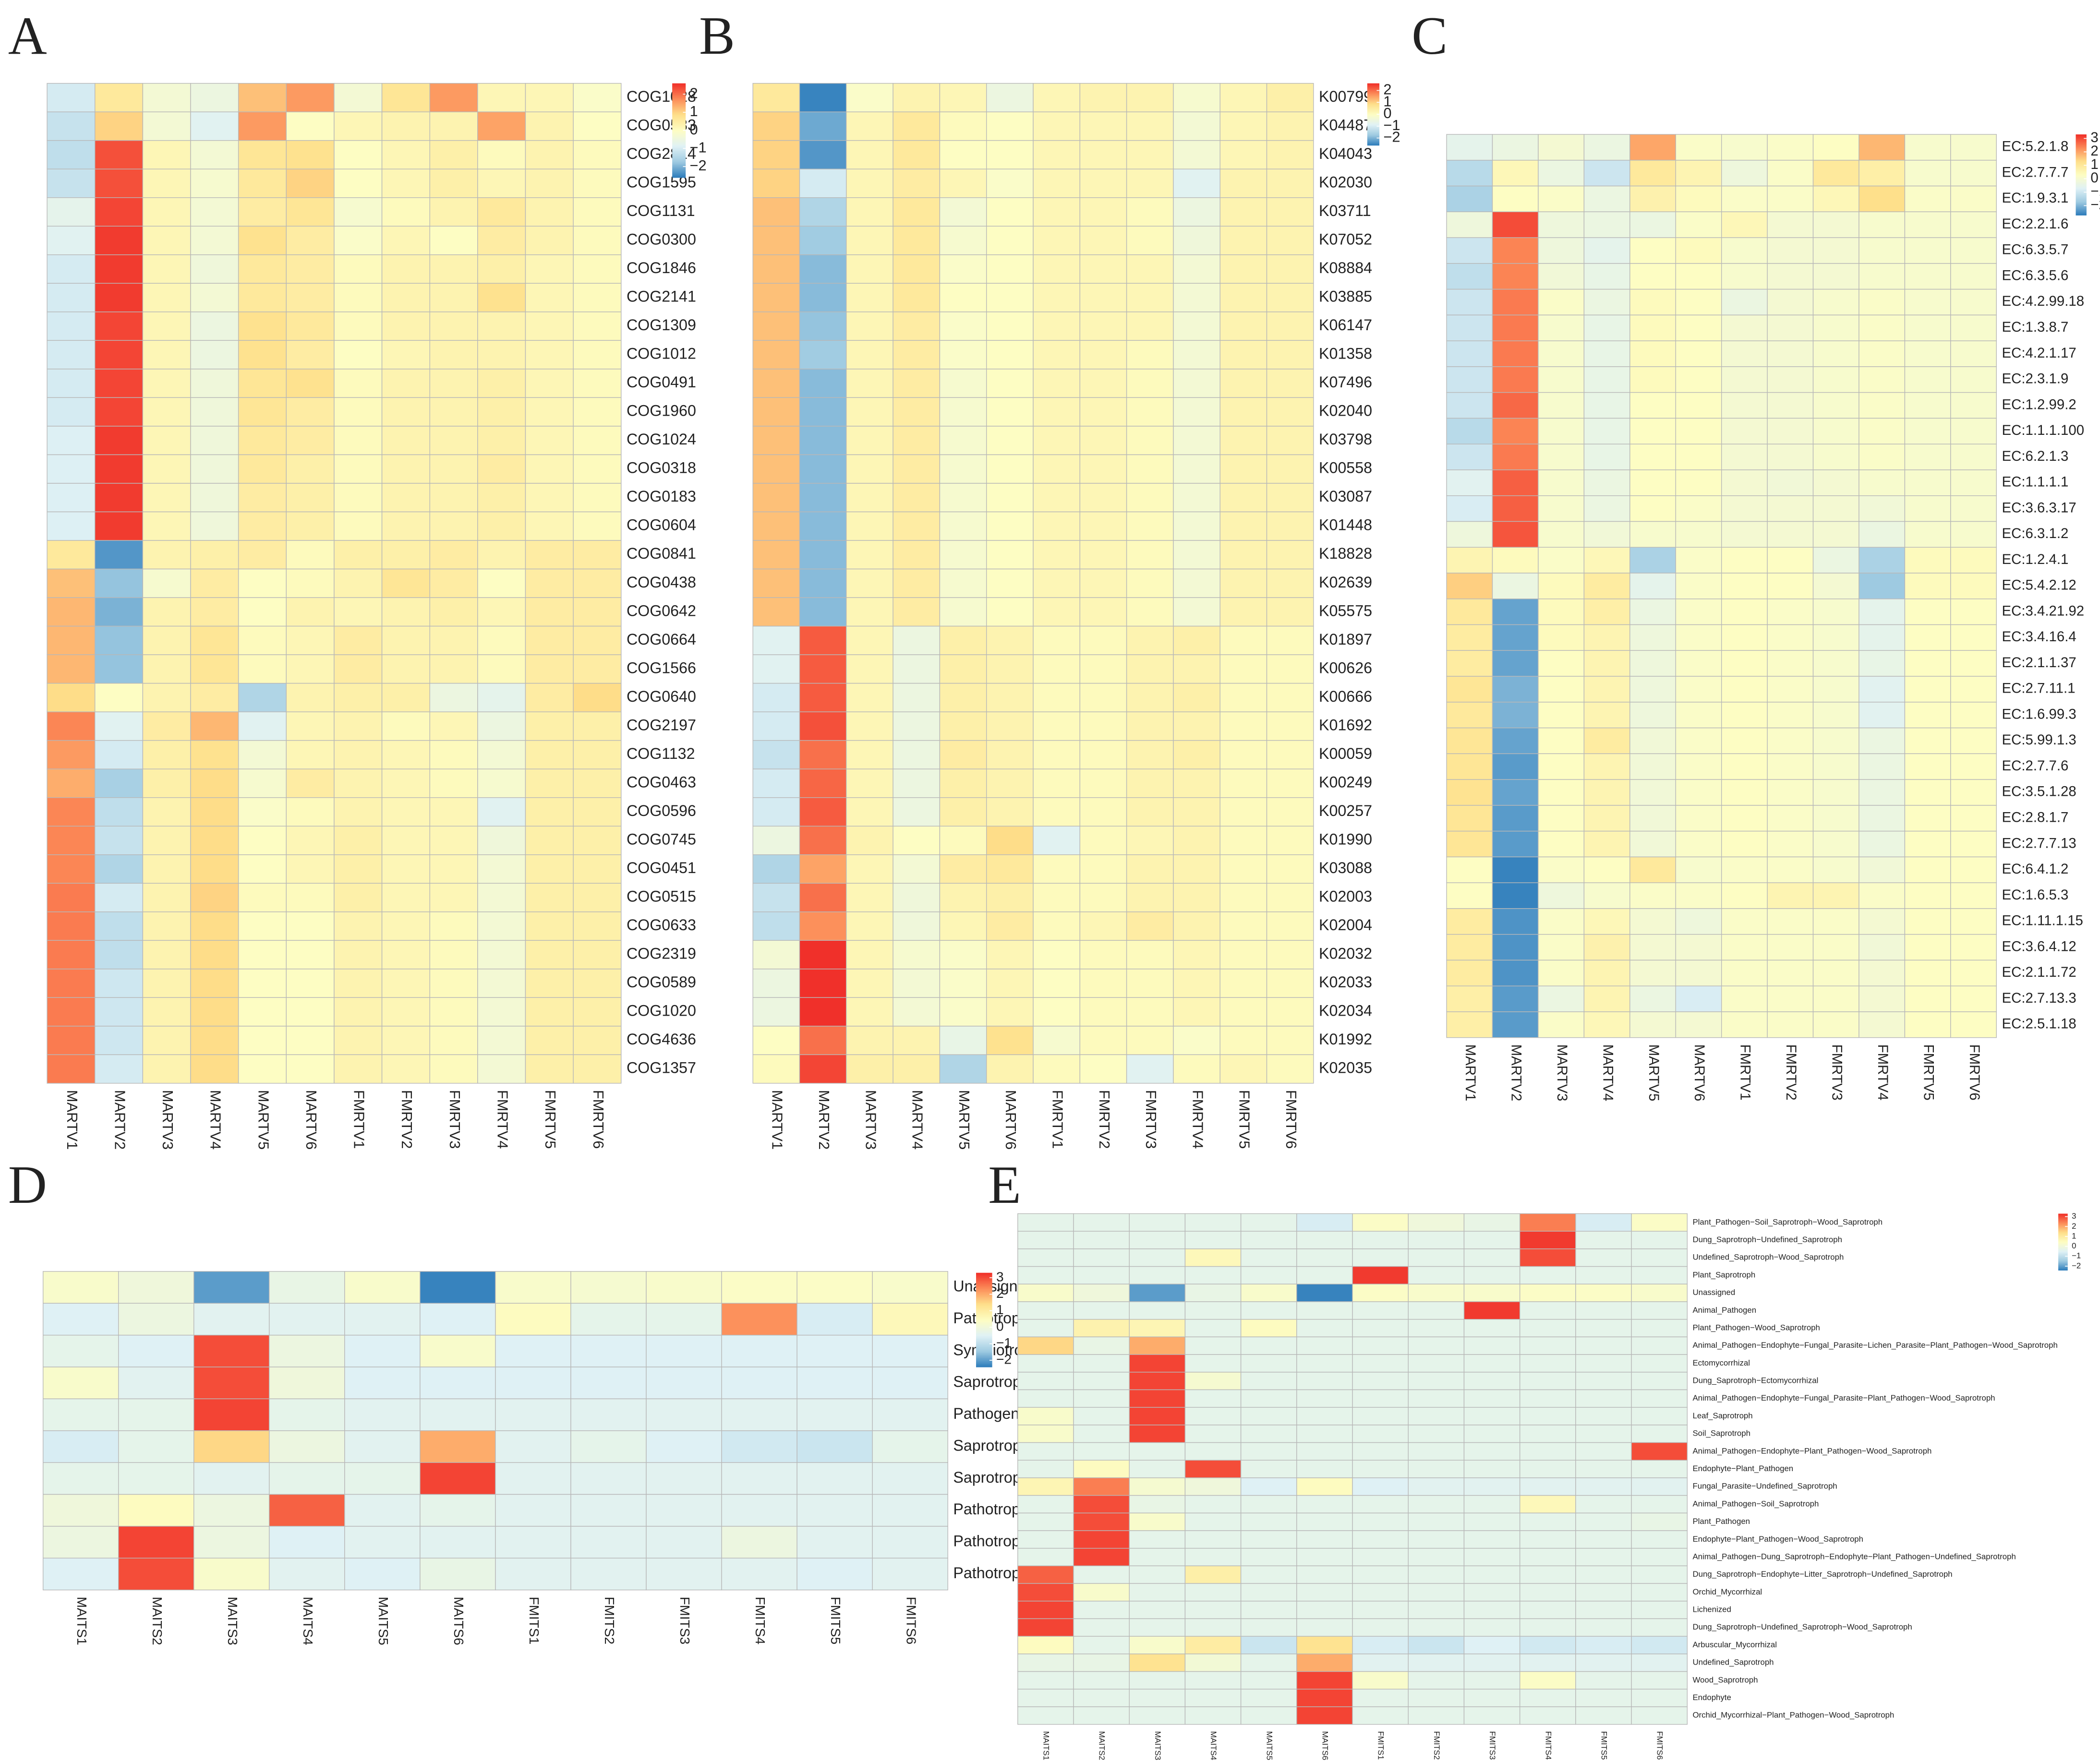  What do you see at coordinates (157, 1621) in the screenshot?
I see `column-label: MAITS2` at bounding box center [157, 1621].